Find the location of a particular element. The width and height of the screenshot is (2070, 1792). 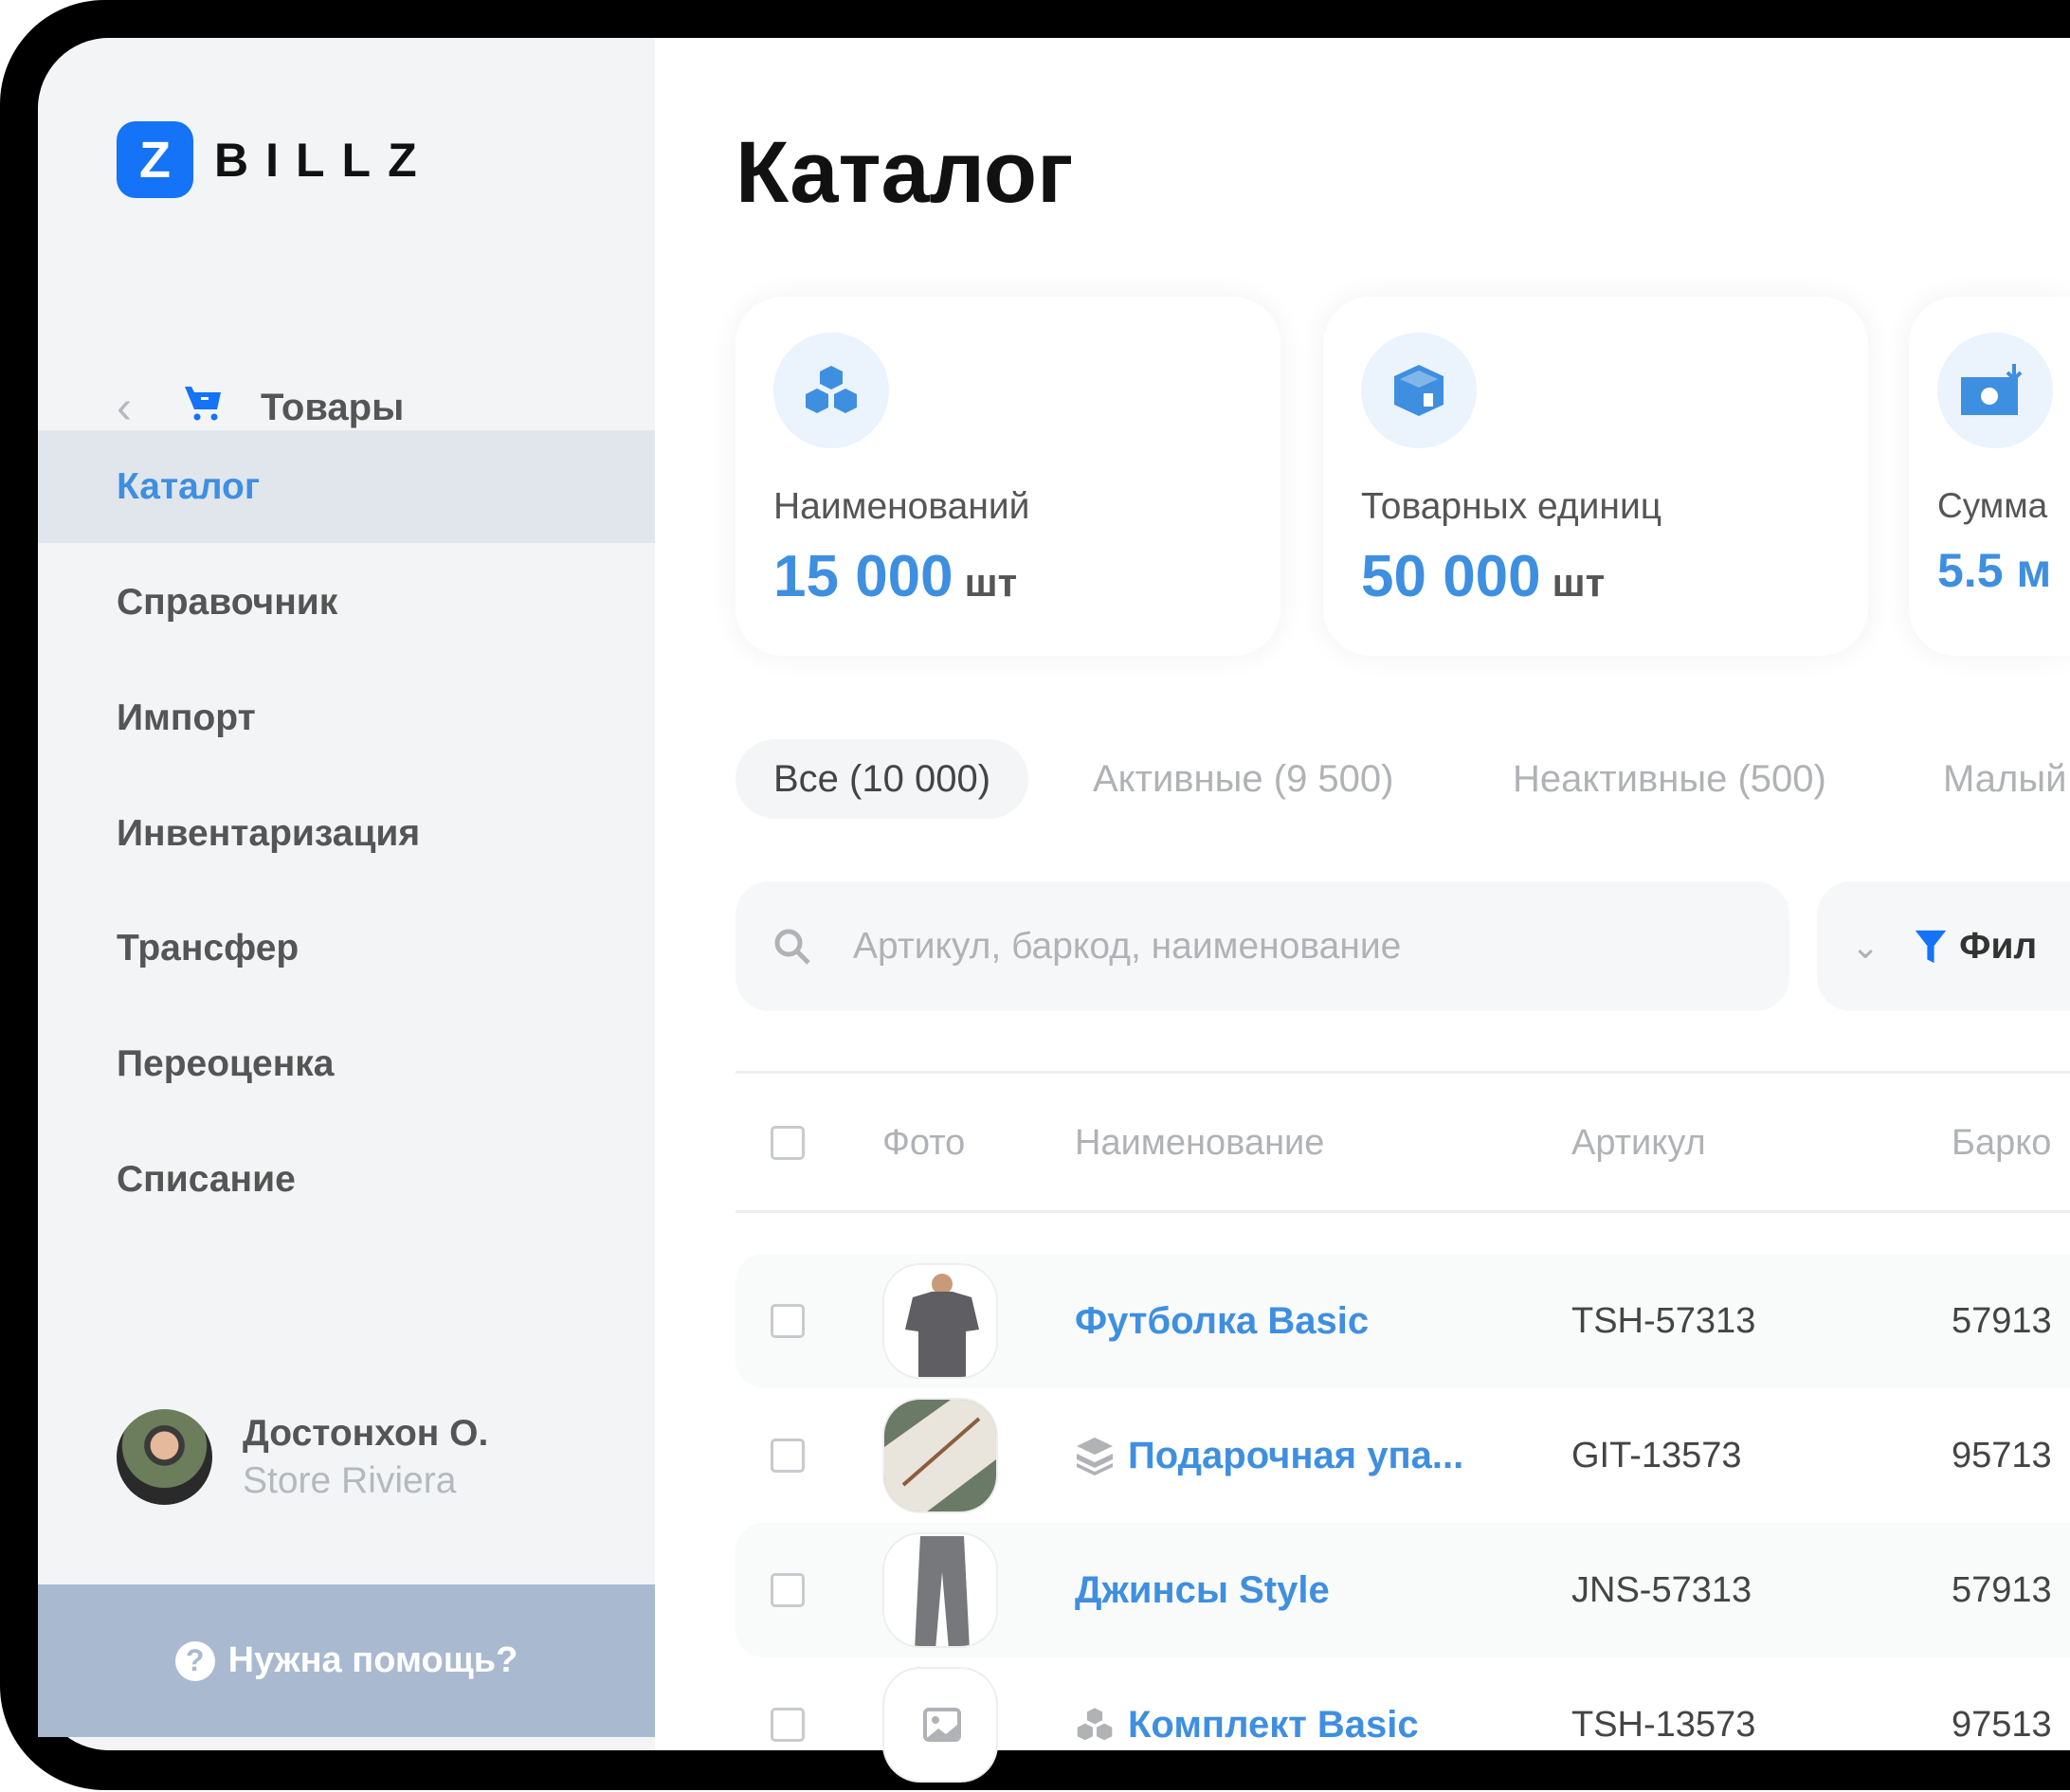

sidebar-item-repricing: Переоценка is located at coordinates (226, 1063).